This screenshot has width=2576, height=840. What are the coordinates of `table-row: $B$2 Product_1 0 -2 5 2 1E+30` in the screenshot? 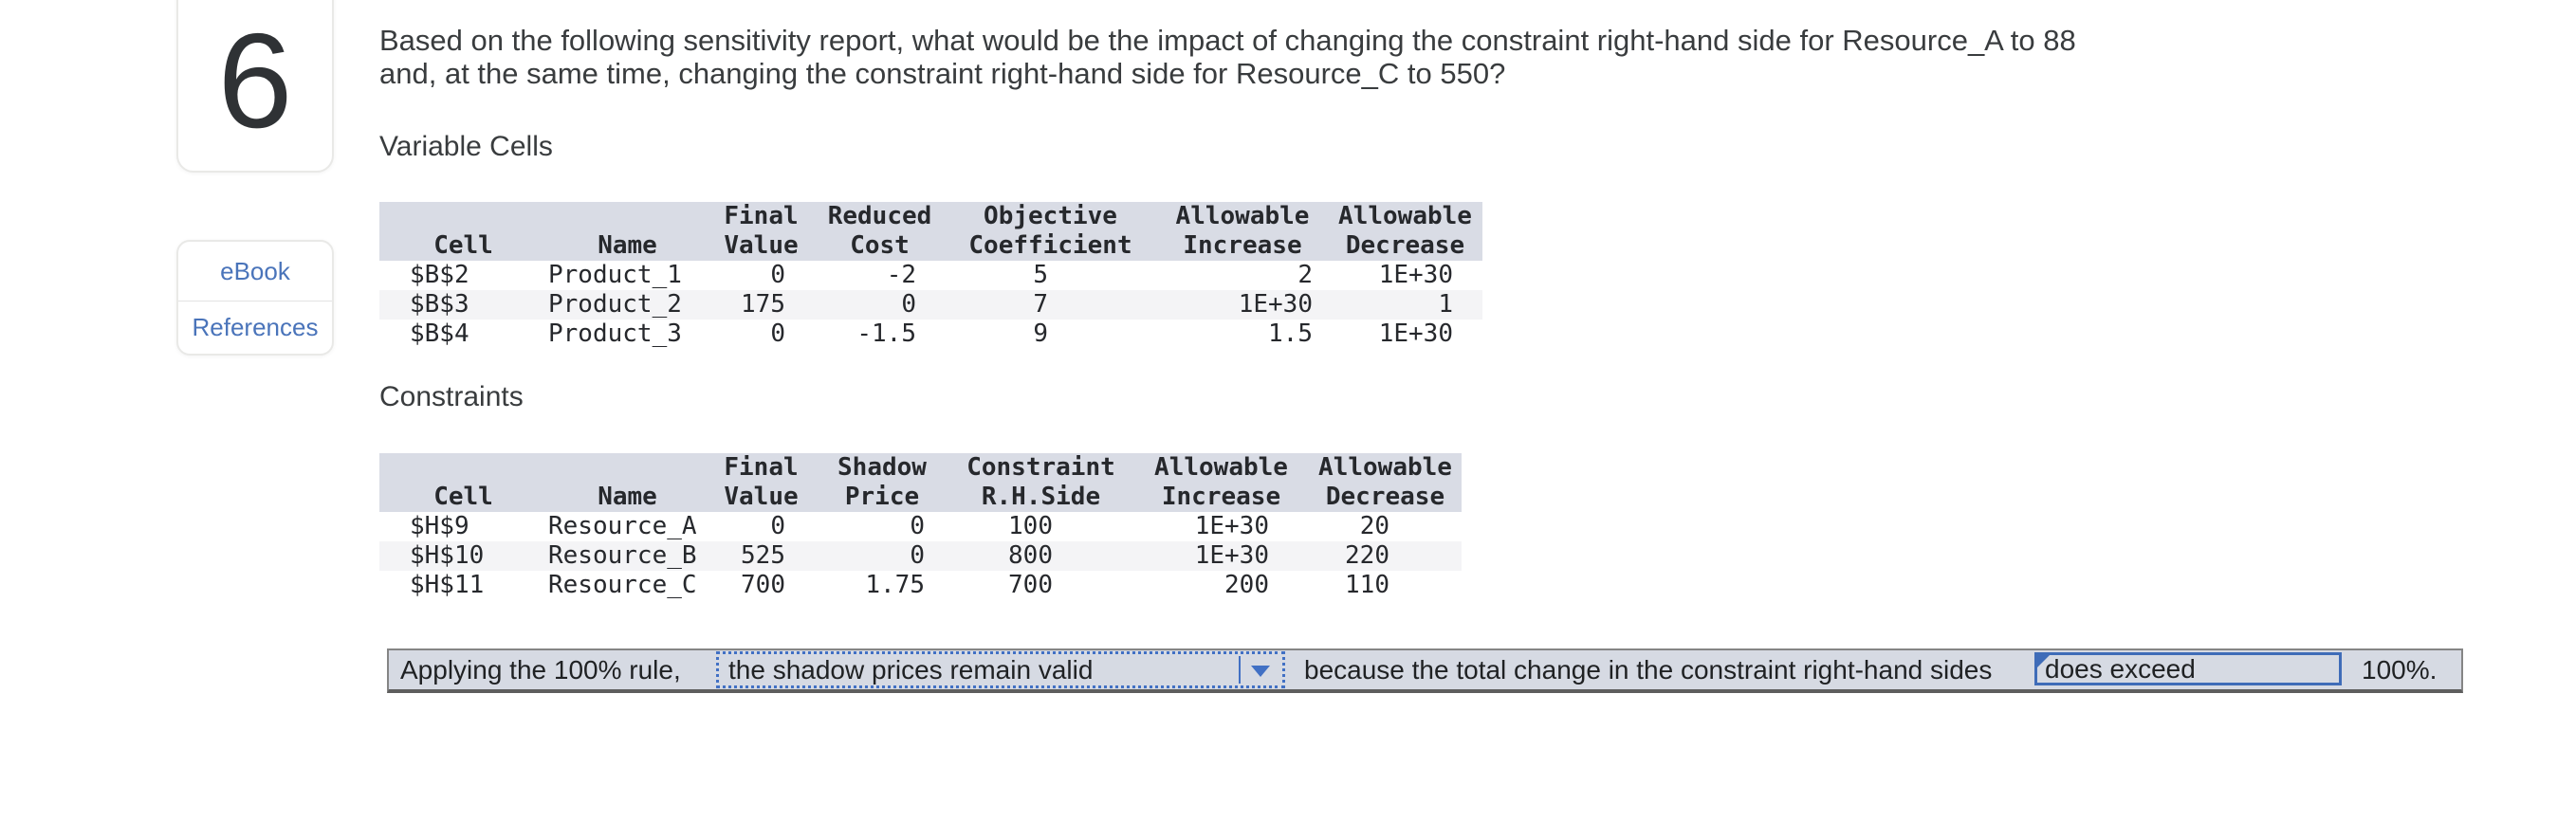 It's located at (931, 275).